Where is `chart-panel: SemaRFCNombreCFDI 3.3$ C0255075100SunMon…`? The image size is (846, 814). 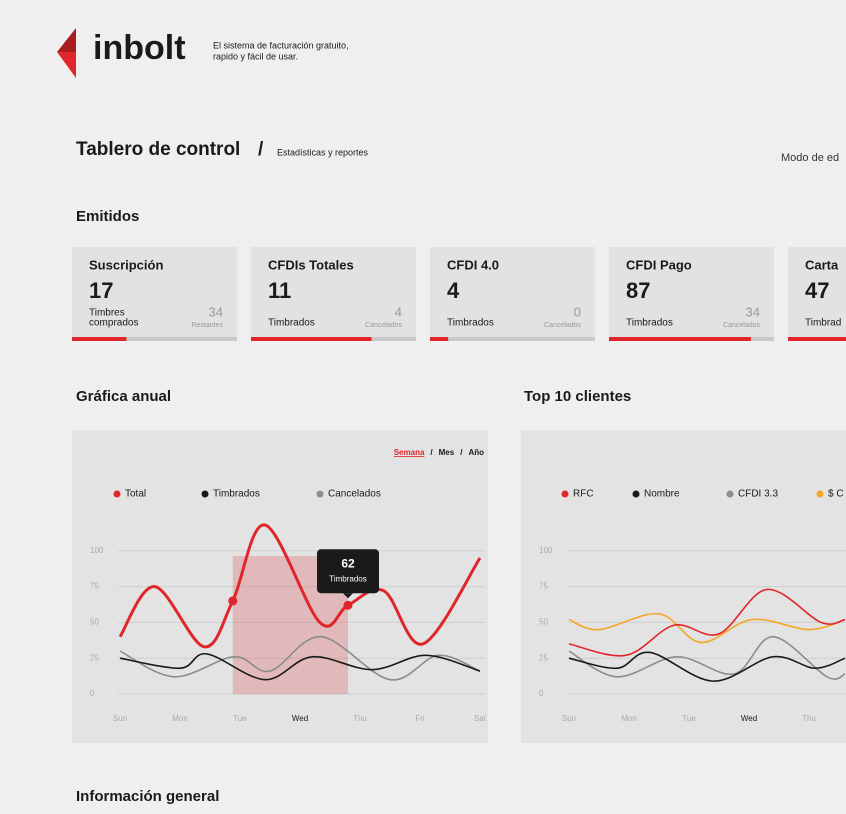 chart-panel: SemaRFCNombreCFDI 3.3$ C0255075100SunMon… is located at coordinates (683, 586).